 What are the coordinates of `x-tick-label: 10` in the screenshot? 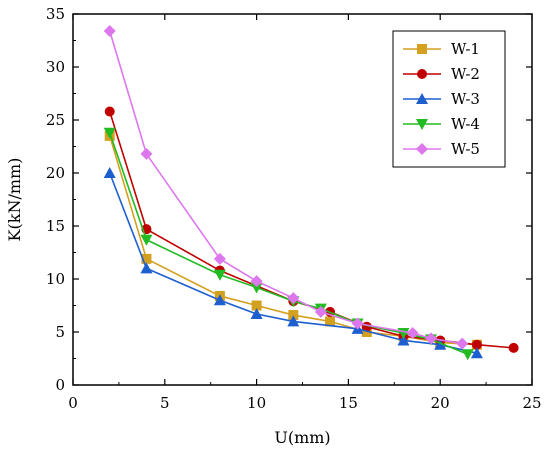 It's located at (256, 403).